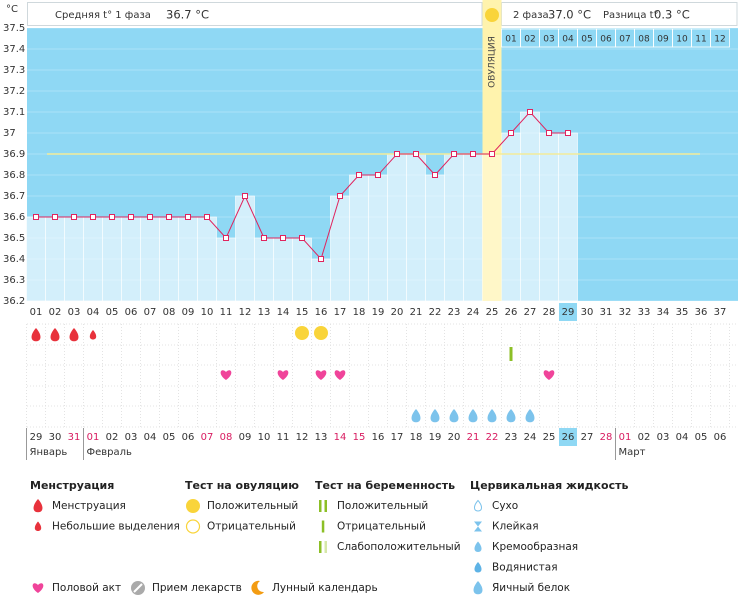  What do you see at coordinates (397, 312) in the screenshot?
I see `x-tick-label: 20` at bounding box center [397, 312].